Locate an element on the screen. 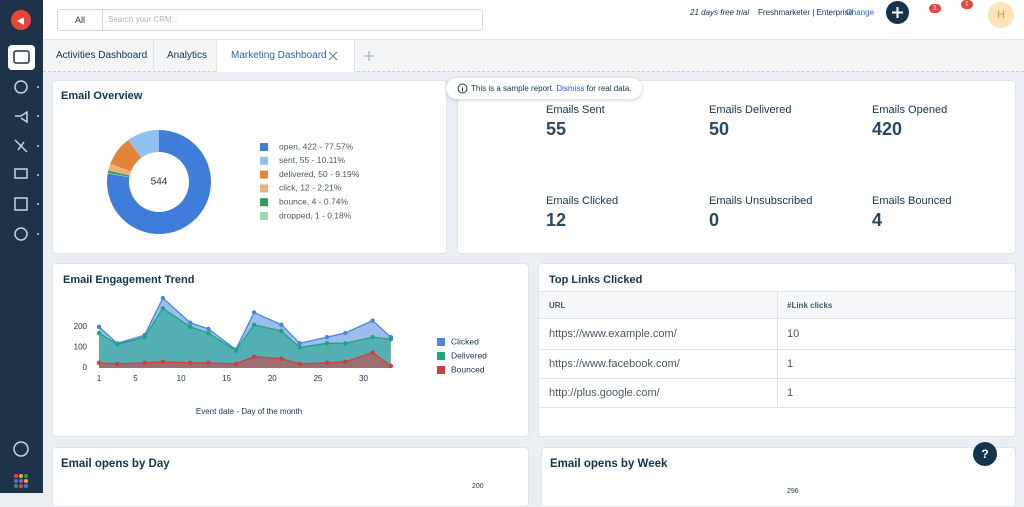  help-button: ? is located at coordinates (985, 454).